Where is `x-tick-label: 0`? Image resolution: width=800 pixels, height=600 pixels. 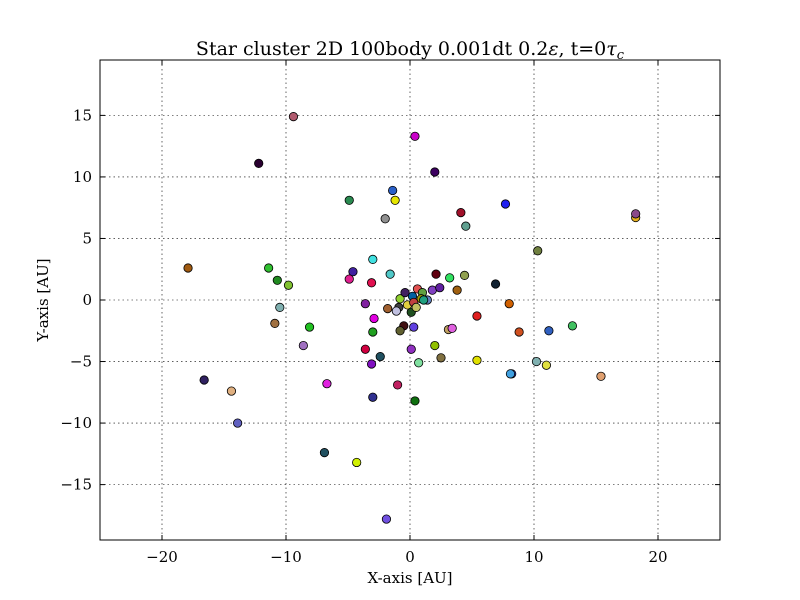
x-tick-label: 0 is located at coordinates (410, 557).